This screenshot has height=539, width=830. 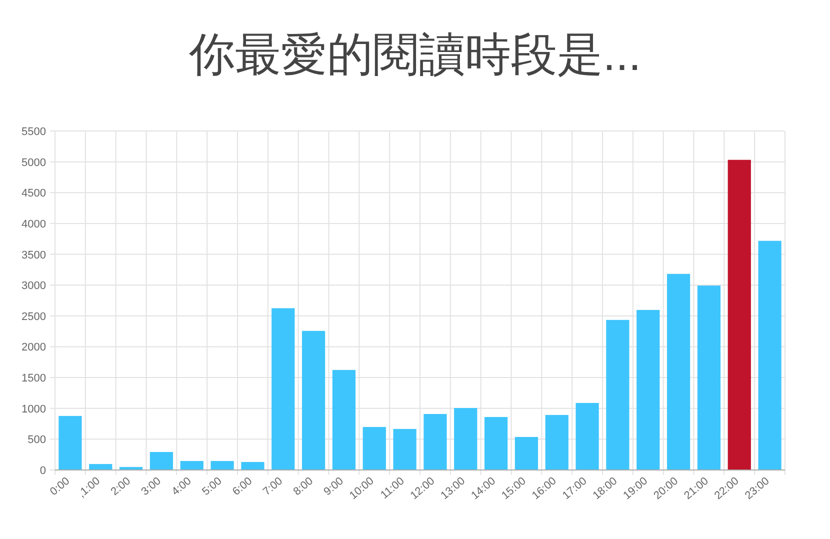 What do you see at coordinates (182, 486) in the screenshot?
I see `x-tick-label: 4:00` at bounding box center [182, 486].